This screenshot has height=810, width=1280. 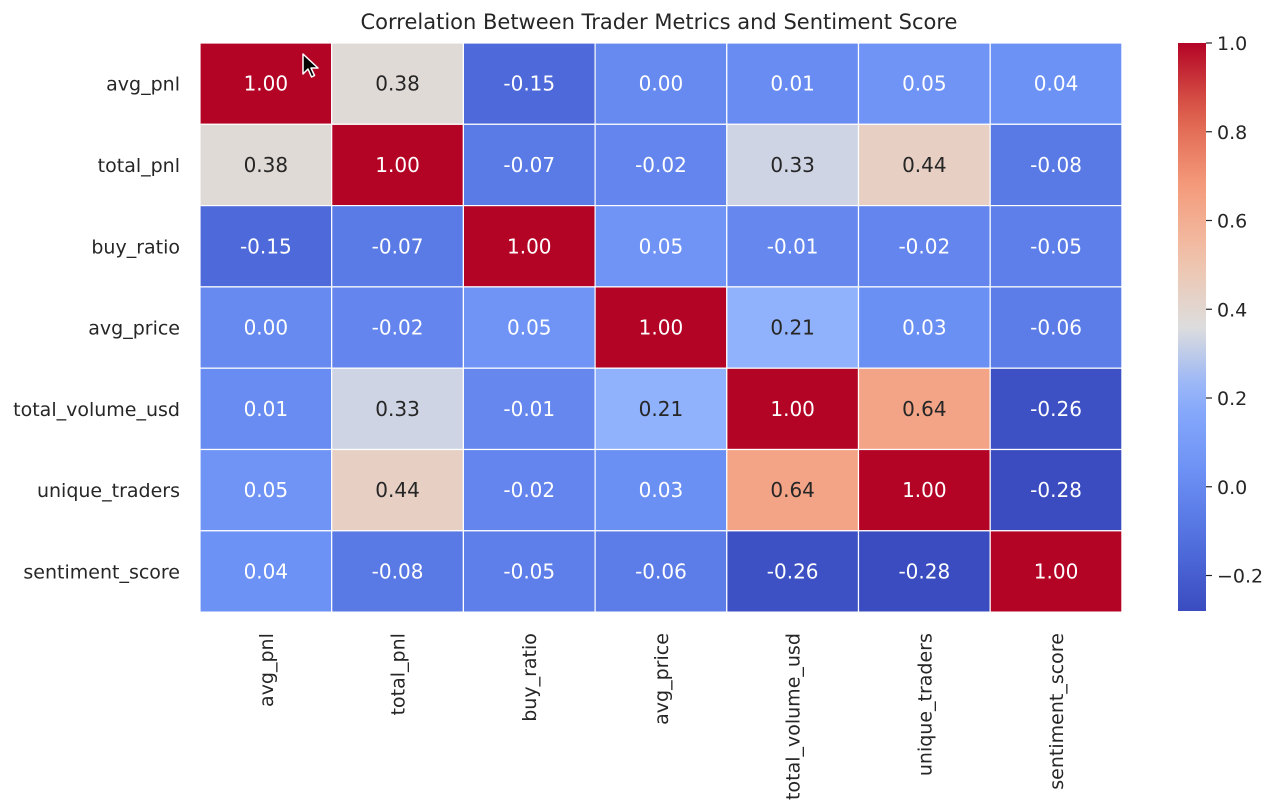 I want to click on heatmap-cell-unique-traders-avg-price, so click(x=661, y=490).